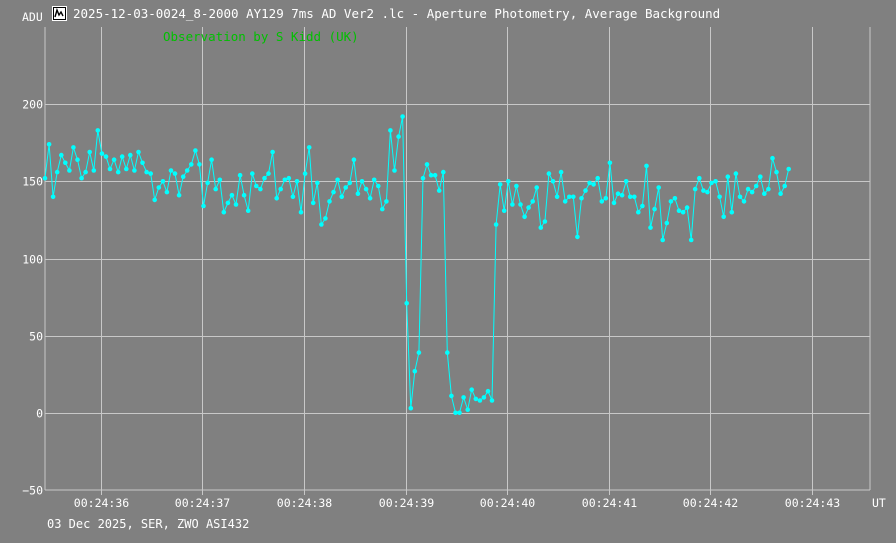 Image resolution: width=896 pixels, height=543 pixels. Describe the element at coordinates (32, 17) in the screenshot. I see `y-axis-label: ADU` at that location.